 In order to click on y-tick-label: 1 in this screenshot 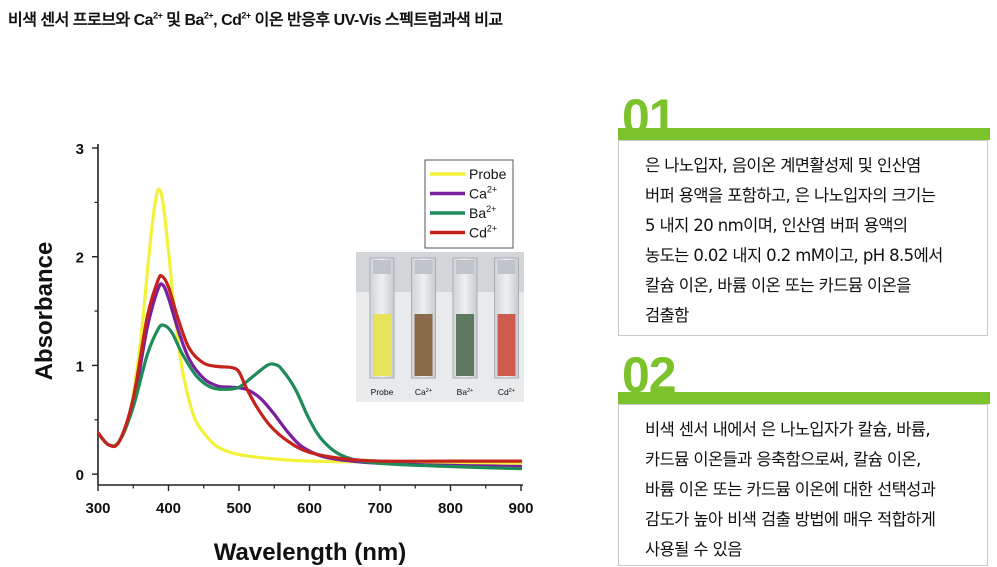, I will do `click(80, 366)`.